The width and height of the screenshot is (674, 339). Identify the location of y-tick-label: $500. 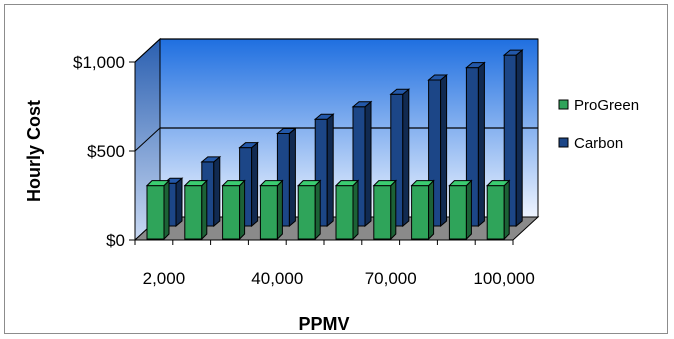
(106, 151).